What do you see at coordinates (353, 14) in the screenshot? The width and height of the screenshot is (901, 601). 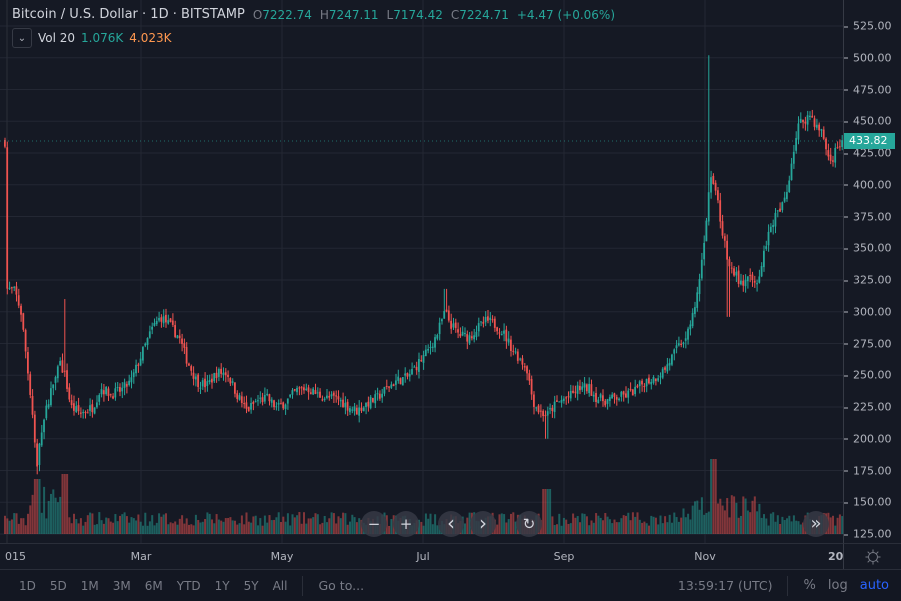 I see `high-value: 7247.11` at bounding box center [353, 14].